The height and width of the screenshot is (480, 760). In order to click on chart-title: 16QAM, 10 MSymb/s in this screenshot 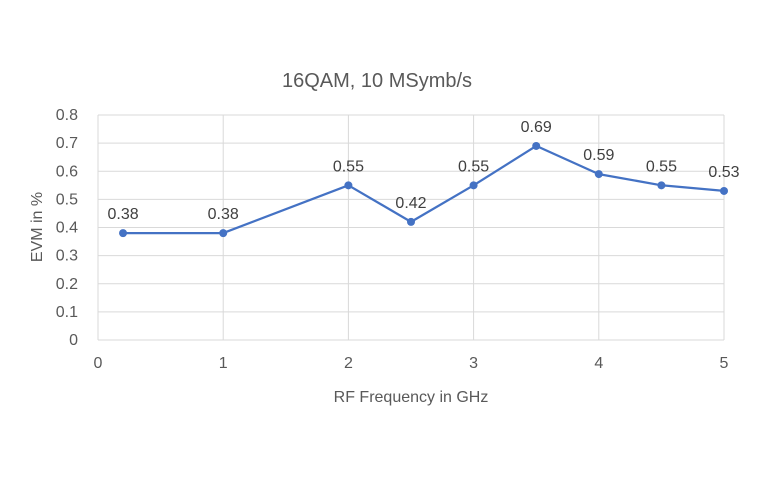, I will do `click(377, 81)`.